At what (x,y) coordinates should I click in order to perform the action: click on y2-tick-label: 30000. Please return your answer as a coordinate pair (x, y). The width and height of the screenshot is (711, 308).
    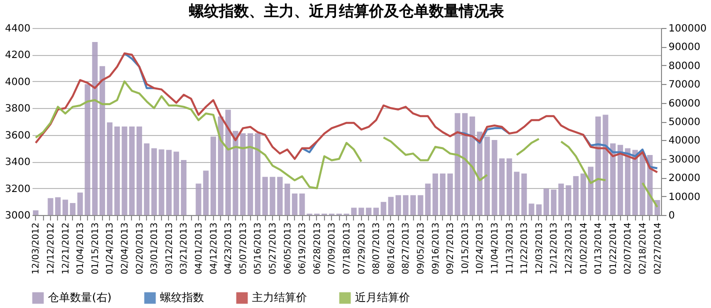
    Looking at the image, I should click on (684, 160).